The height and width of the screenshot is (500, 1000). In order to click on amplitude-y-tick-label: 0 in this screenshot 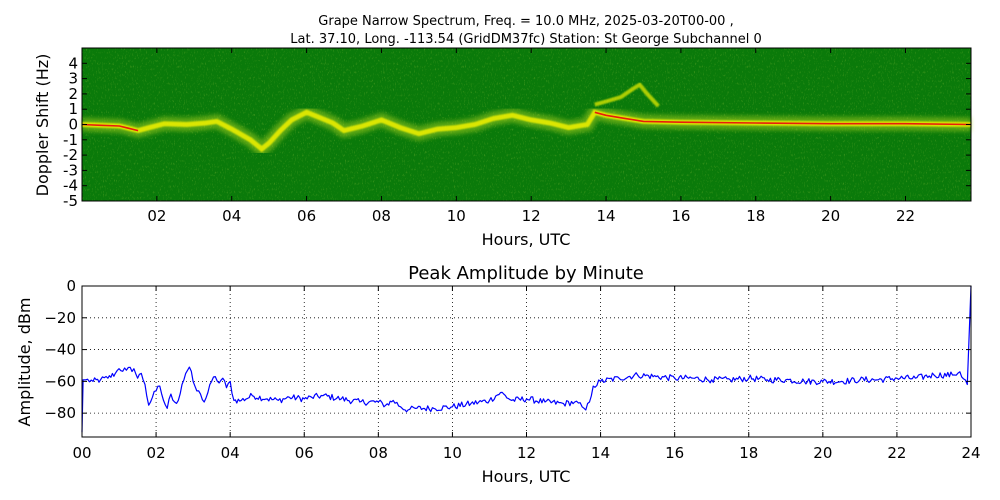, I will do `click(71, 286)`.